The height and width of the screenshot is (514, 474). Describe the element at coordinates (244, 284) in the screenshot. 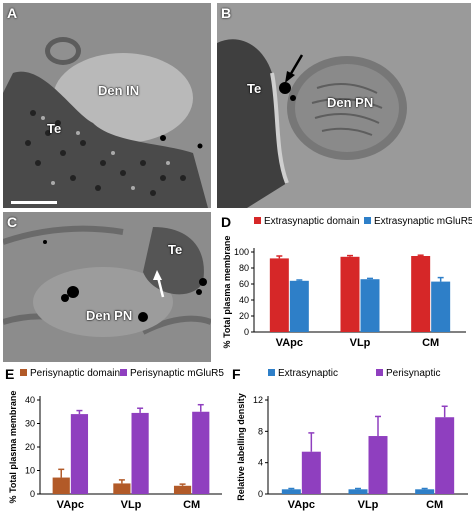

I see `y-tick-label: 60` at that location.